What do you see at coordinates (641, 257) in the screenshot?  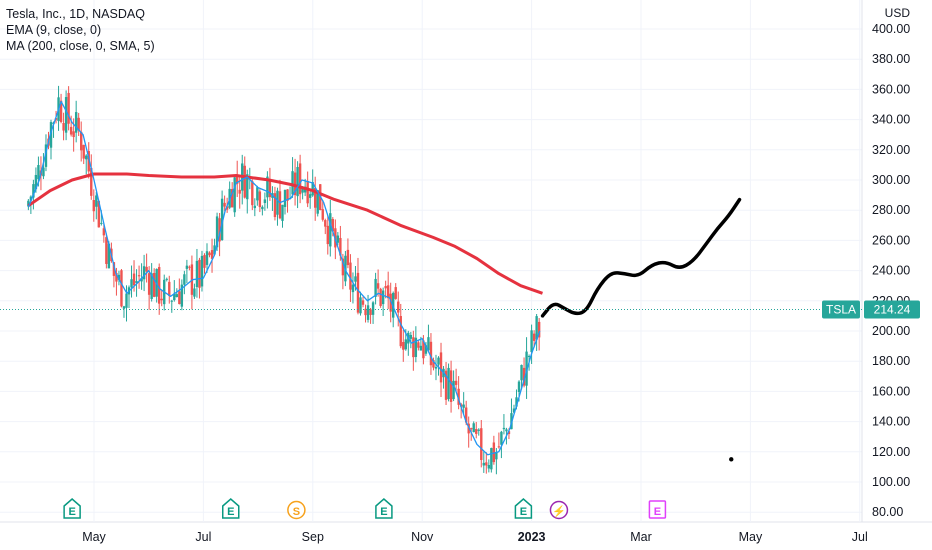 I see `freehand-projection-drawing` at bounding box center [641, 257].